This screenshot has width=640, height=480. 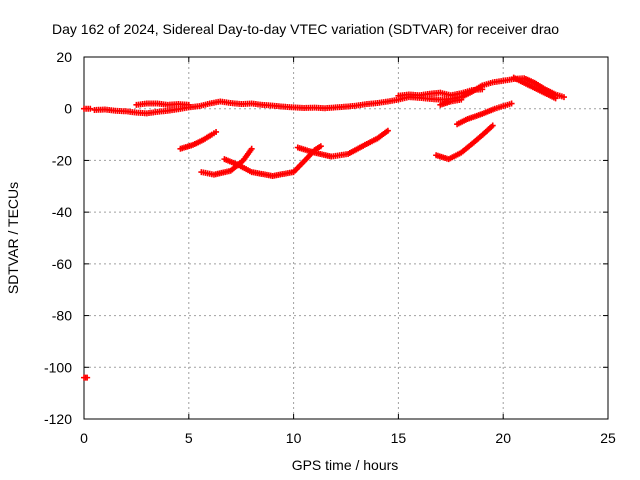 What do you see at coordinates (58, 238) in the screenshot?
I see `y-tick-labels: 20 0 -20 -40 -60 -80 -100 -120` at bounding box center [58, 238].